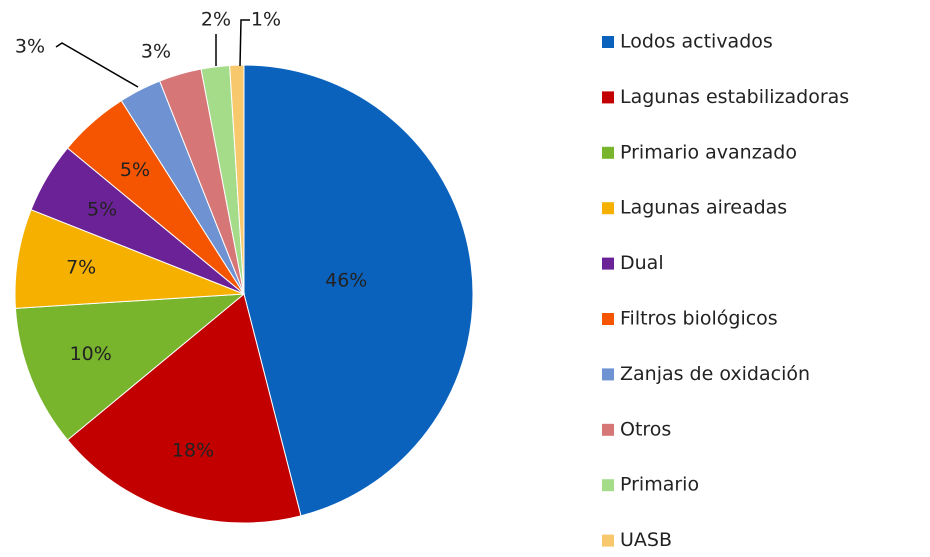 This screenshot has height=557, width=930. Describe the element at coordinates (266, 20) in the screenshot. I see `data-label: 1%` at that location.